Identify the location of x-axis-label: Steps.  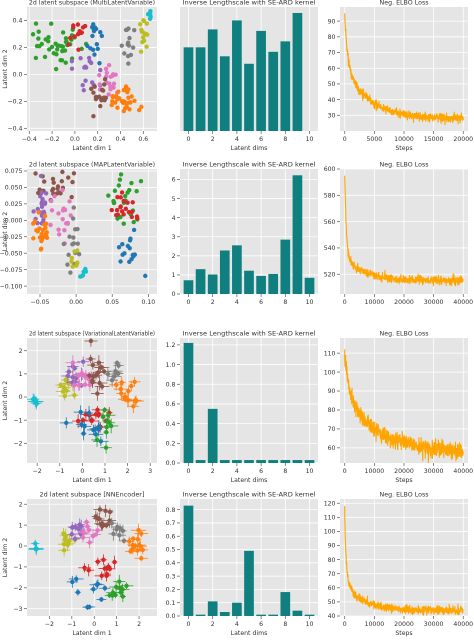
(403, 480).